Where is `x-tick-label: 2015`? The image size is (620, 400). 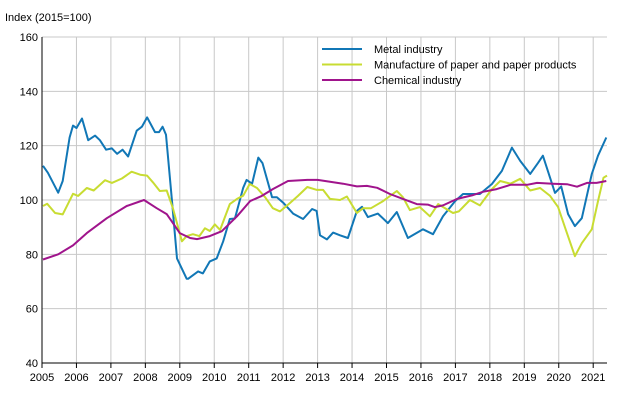 x-tick-label: 2015 is located at coordinates (386, 378).